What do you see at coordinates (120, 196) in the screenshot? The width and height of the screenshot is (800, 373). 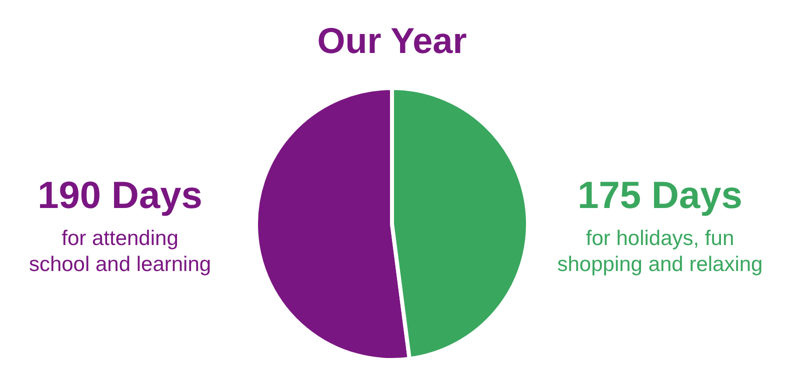 I see `data-label: 190 Days` at bounding box center [120, 196].